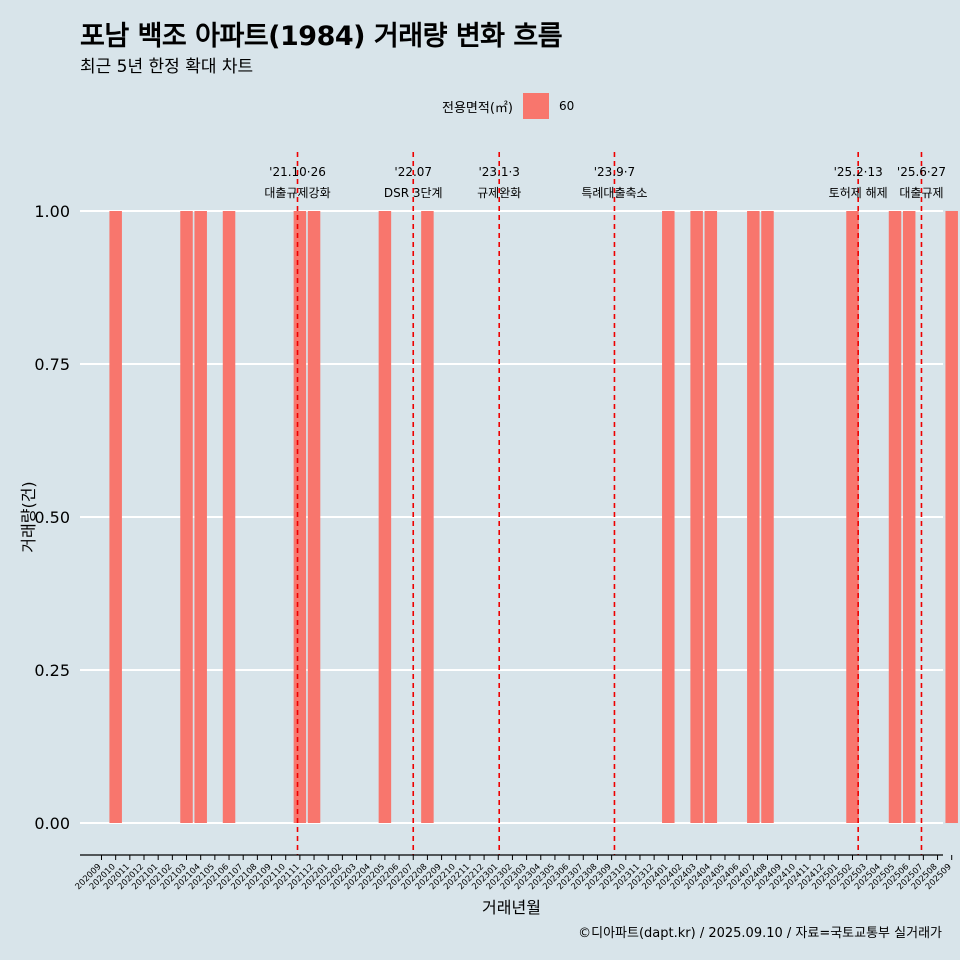 Image resolution: width=960 pixels, height=960 pixels. What do you see at coordinates (477, 108) in the screenshot?
I see `legend-title: 전용면적(㎡)` at bounding box center [477, 108].